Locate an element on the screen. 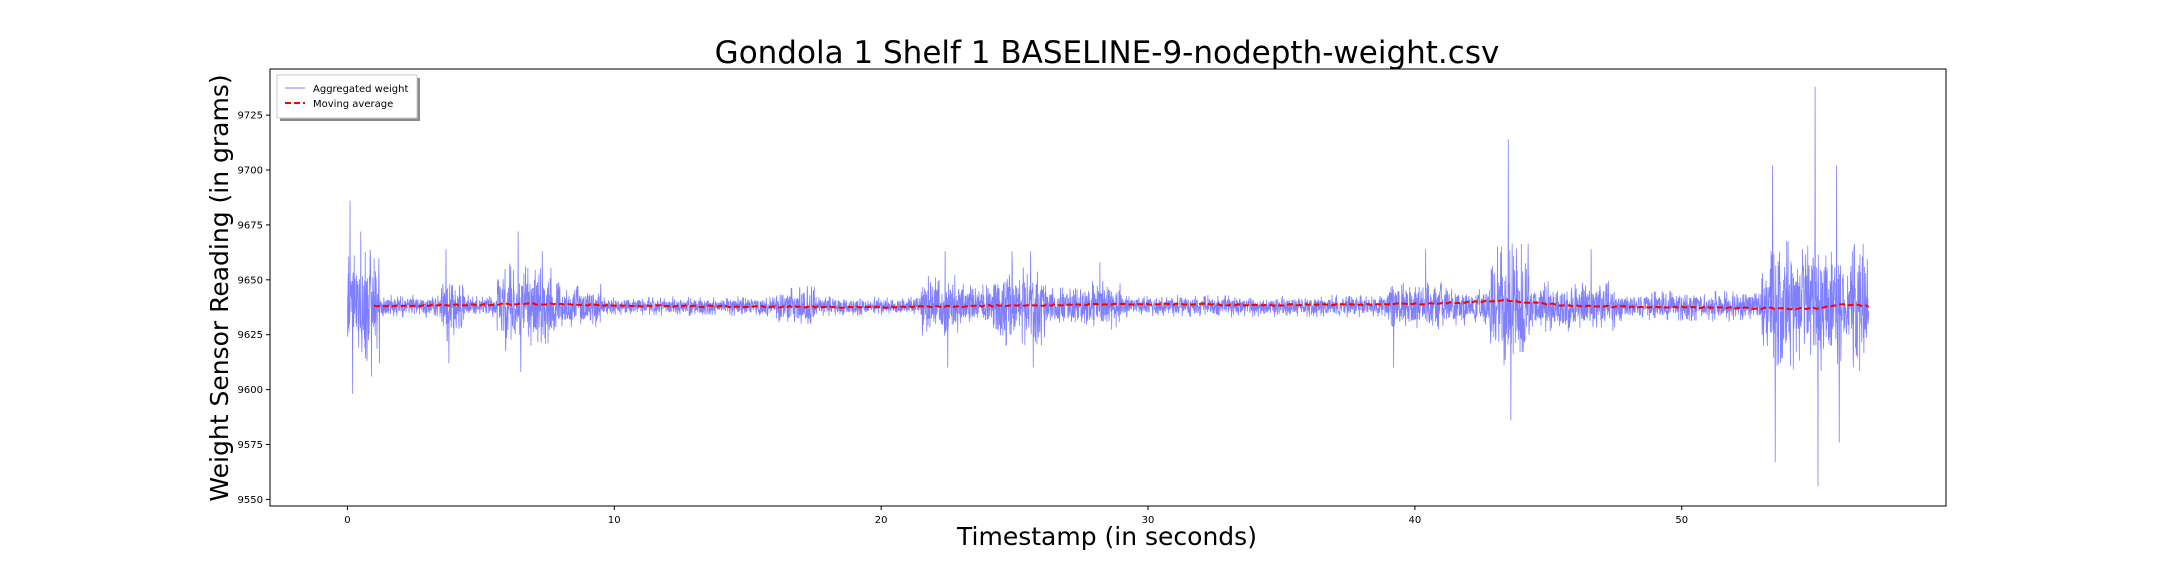  y-axis: 9550 9575 9600 9625 9650 9675 9700 9725 is located at coordinates (254, 308).